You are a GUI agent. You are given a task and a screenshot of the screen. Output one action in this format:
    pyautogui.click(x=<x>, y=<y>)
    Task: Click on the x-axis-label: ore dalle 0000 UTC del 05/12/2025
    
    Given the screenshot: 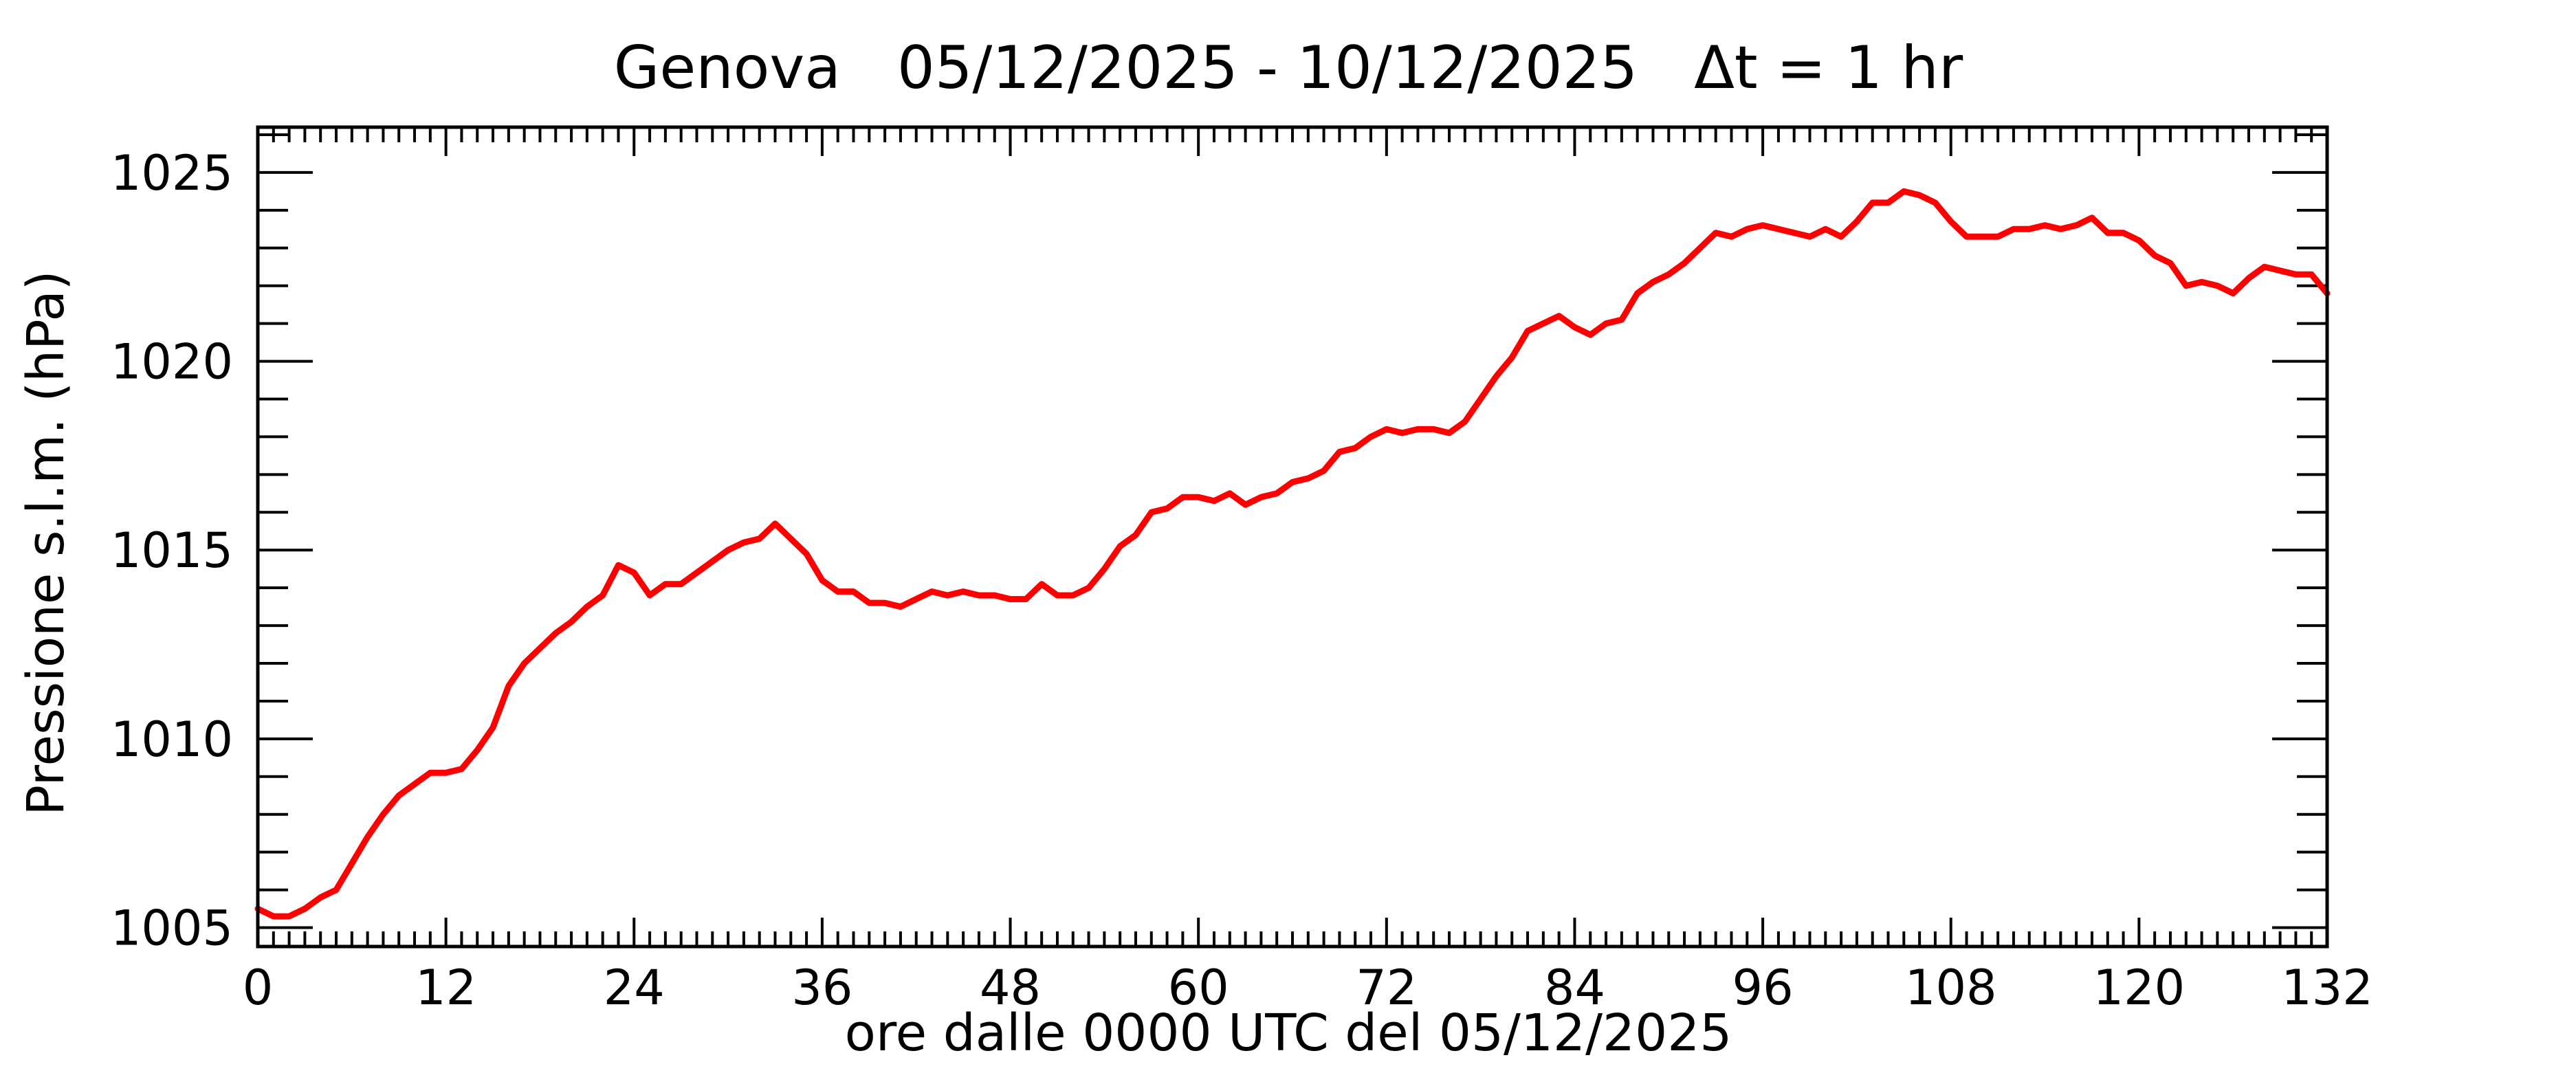 What is the action you would take?
    pyautogui.click(x=1288, y=1033)
    